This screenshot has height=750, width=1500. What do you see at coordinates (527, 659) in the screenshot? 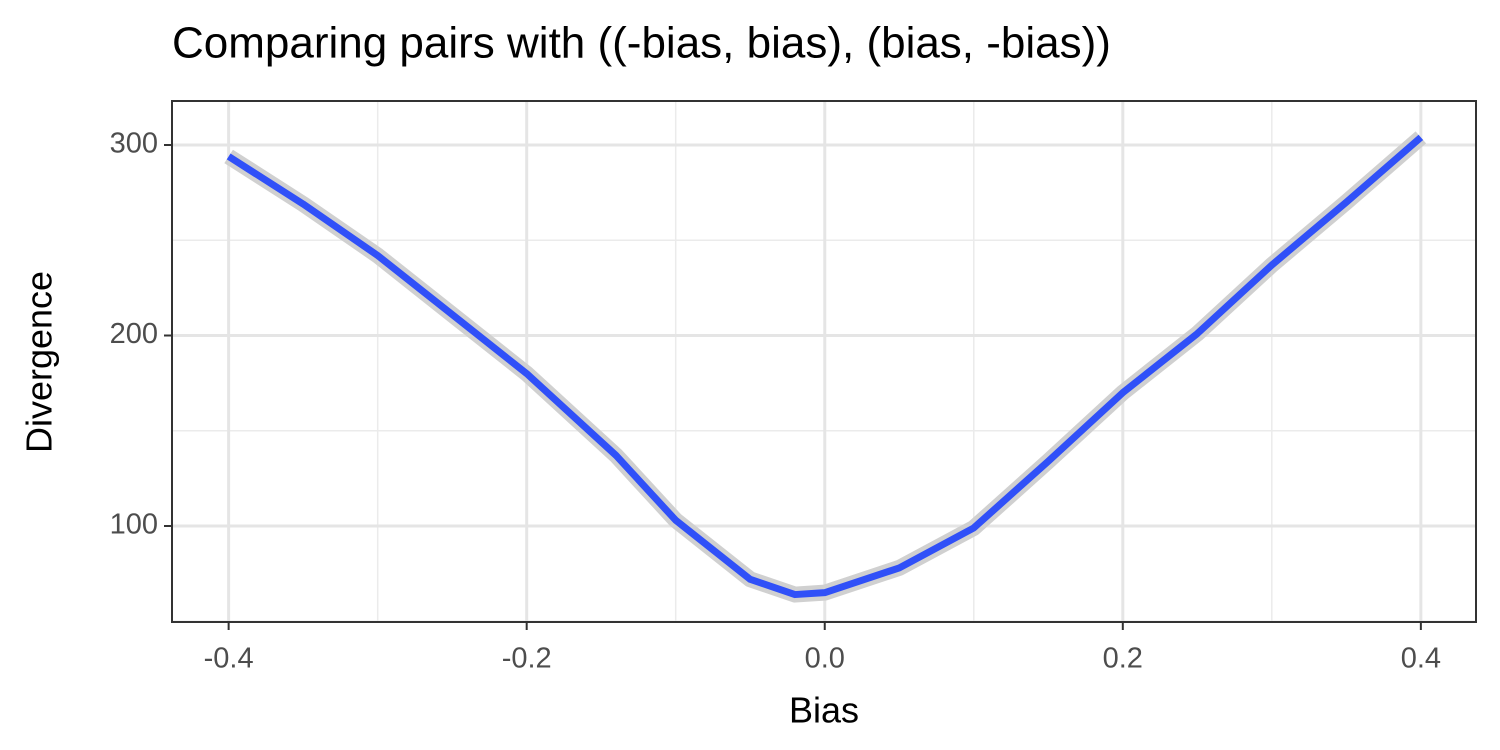
I see `x-tick-label: -0.2` at bounding box center [527, 659].